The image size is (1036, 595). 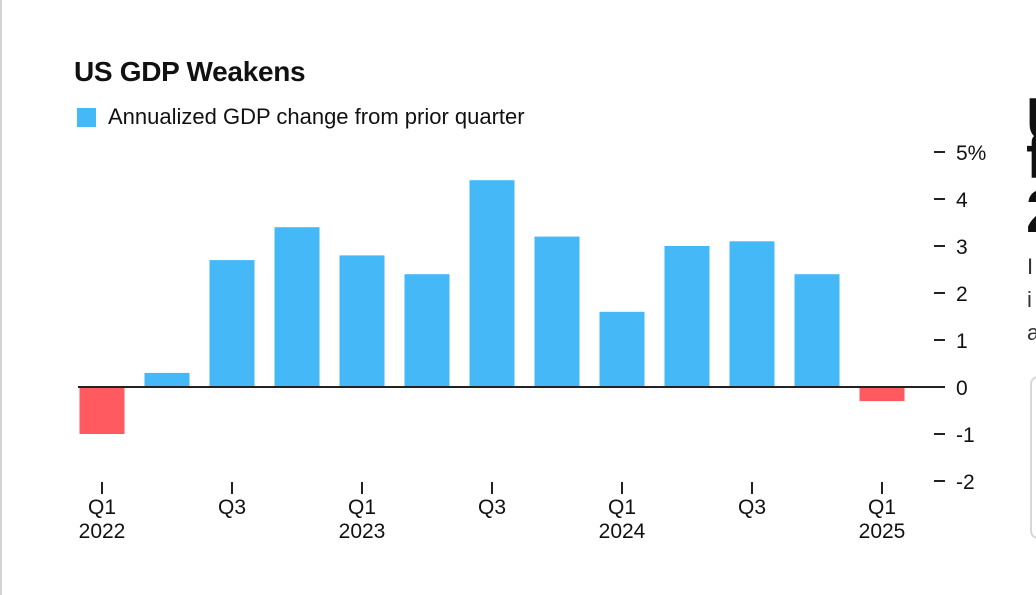 What do you see at coordinates (1031, 212) in the screenshot?
I see `article-headline-line-3: 2` at bounding box center [1031, 212].